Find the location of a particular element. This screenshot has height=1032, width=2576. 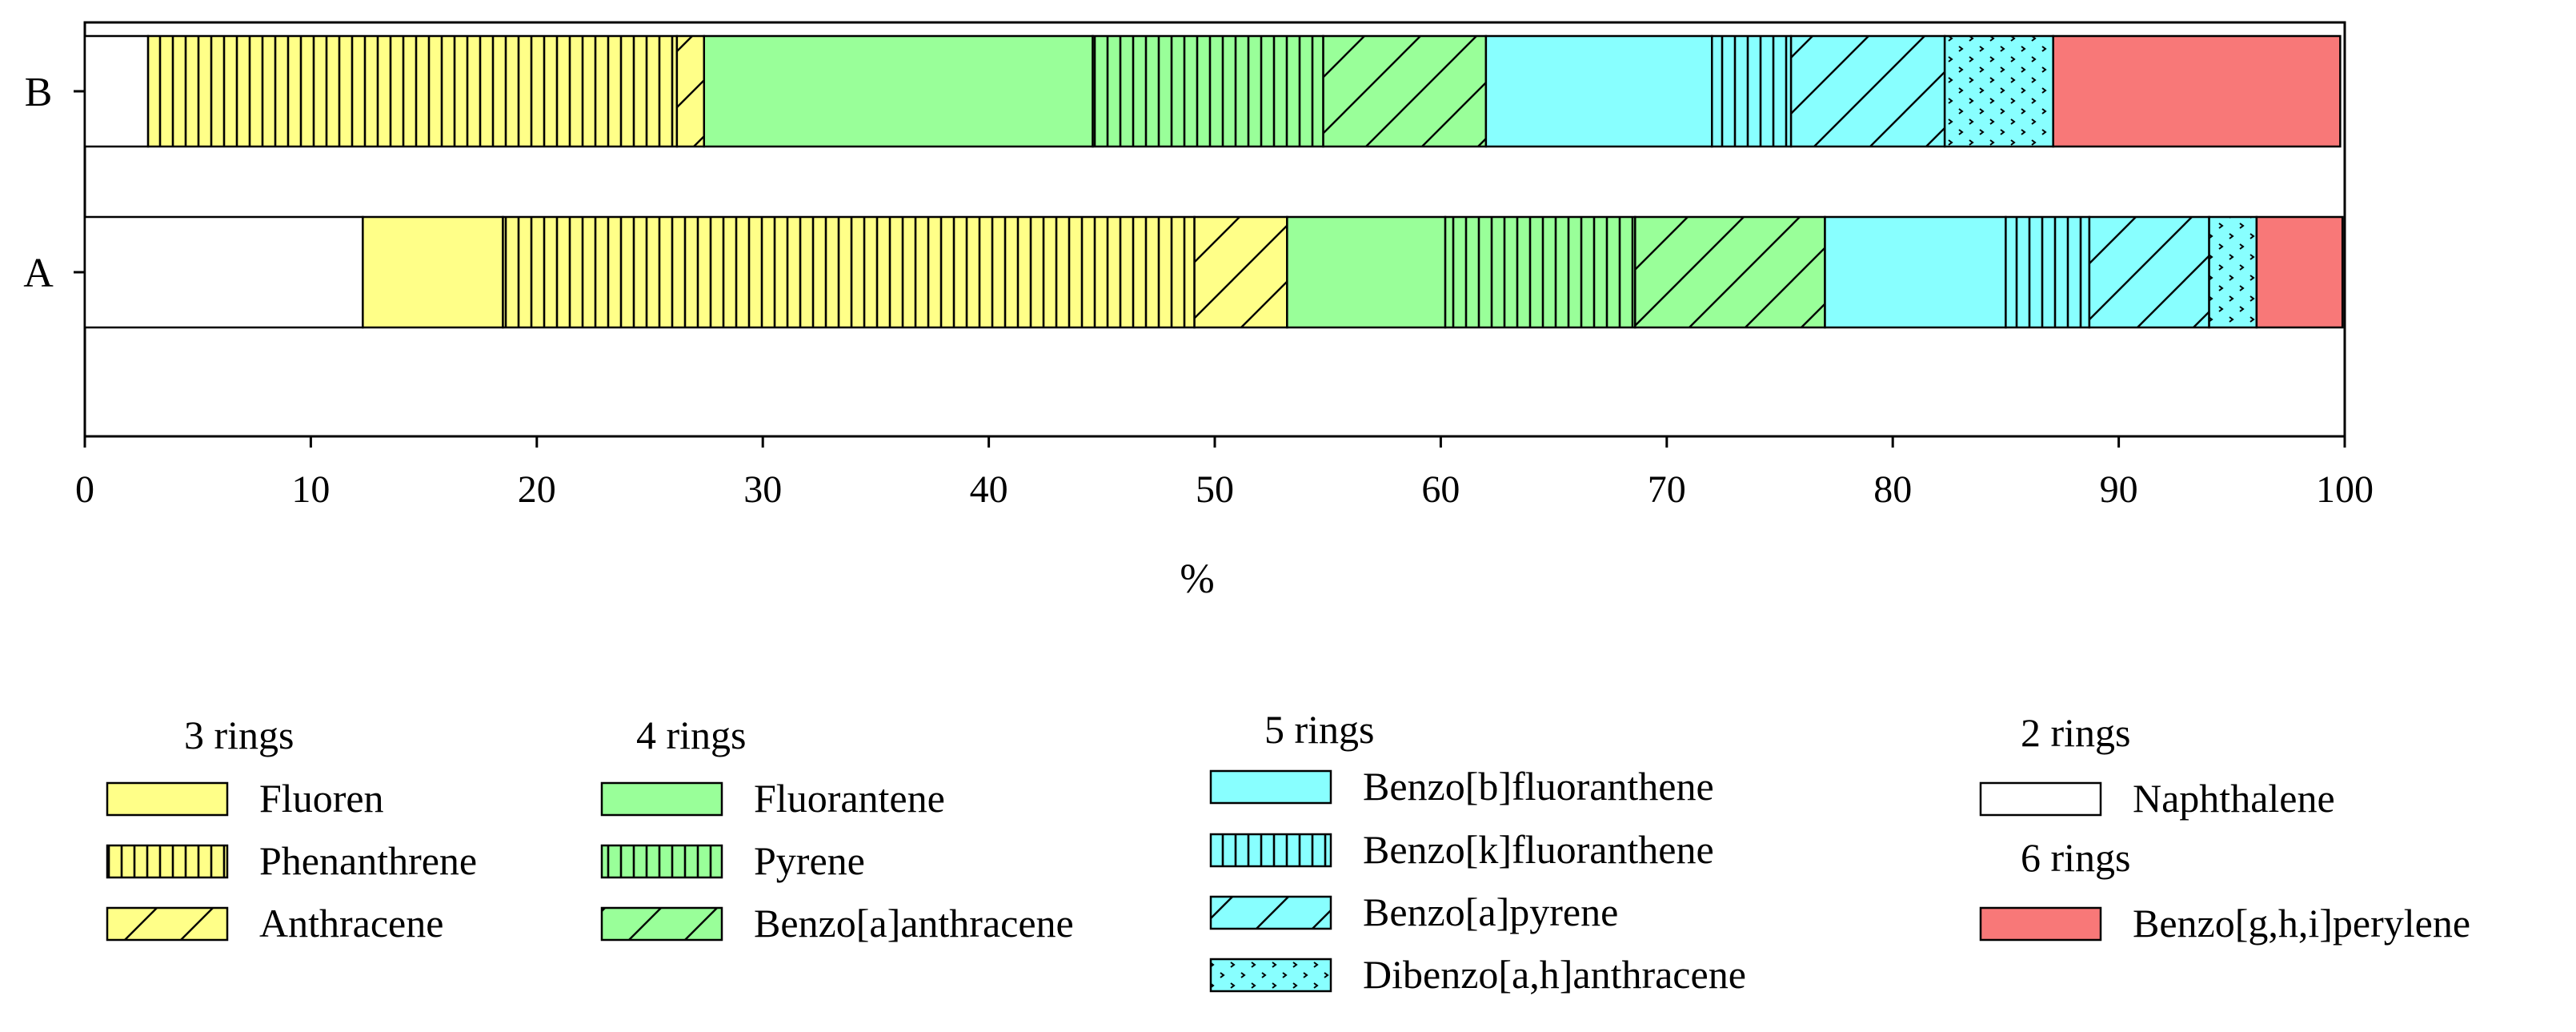

legend-group-title-2-rings: 2 rings is located at coordinates (2076, 732).